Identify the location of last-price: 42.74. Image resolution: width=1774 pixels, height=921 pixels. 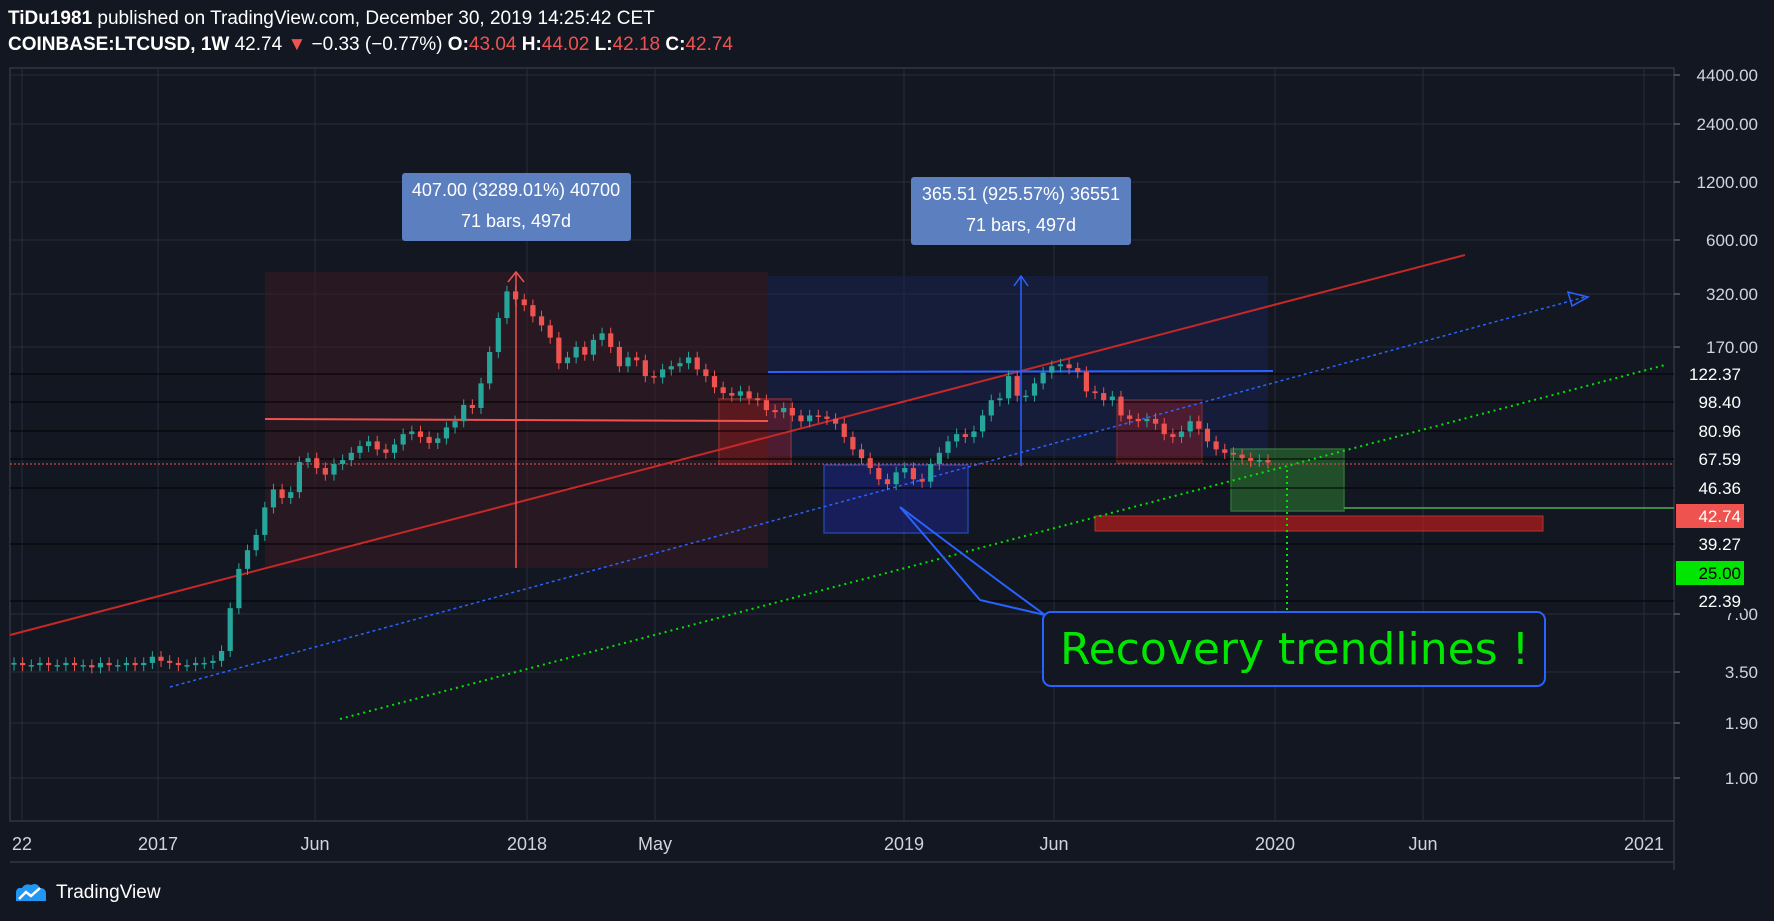
(258, 44).